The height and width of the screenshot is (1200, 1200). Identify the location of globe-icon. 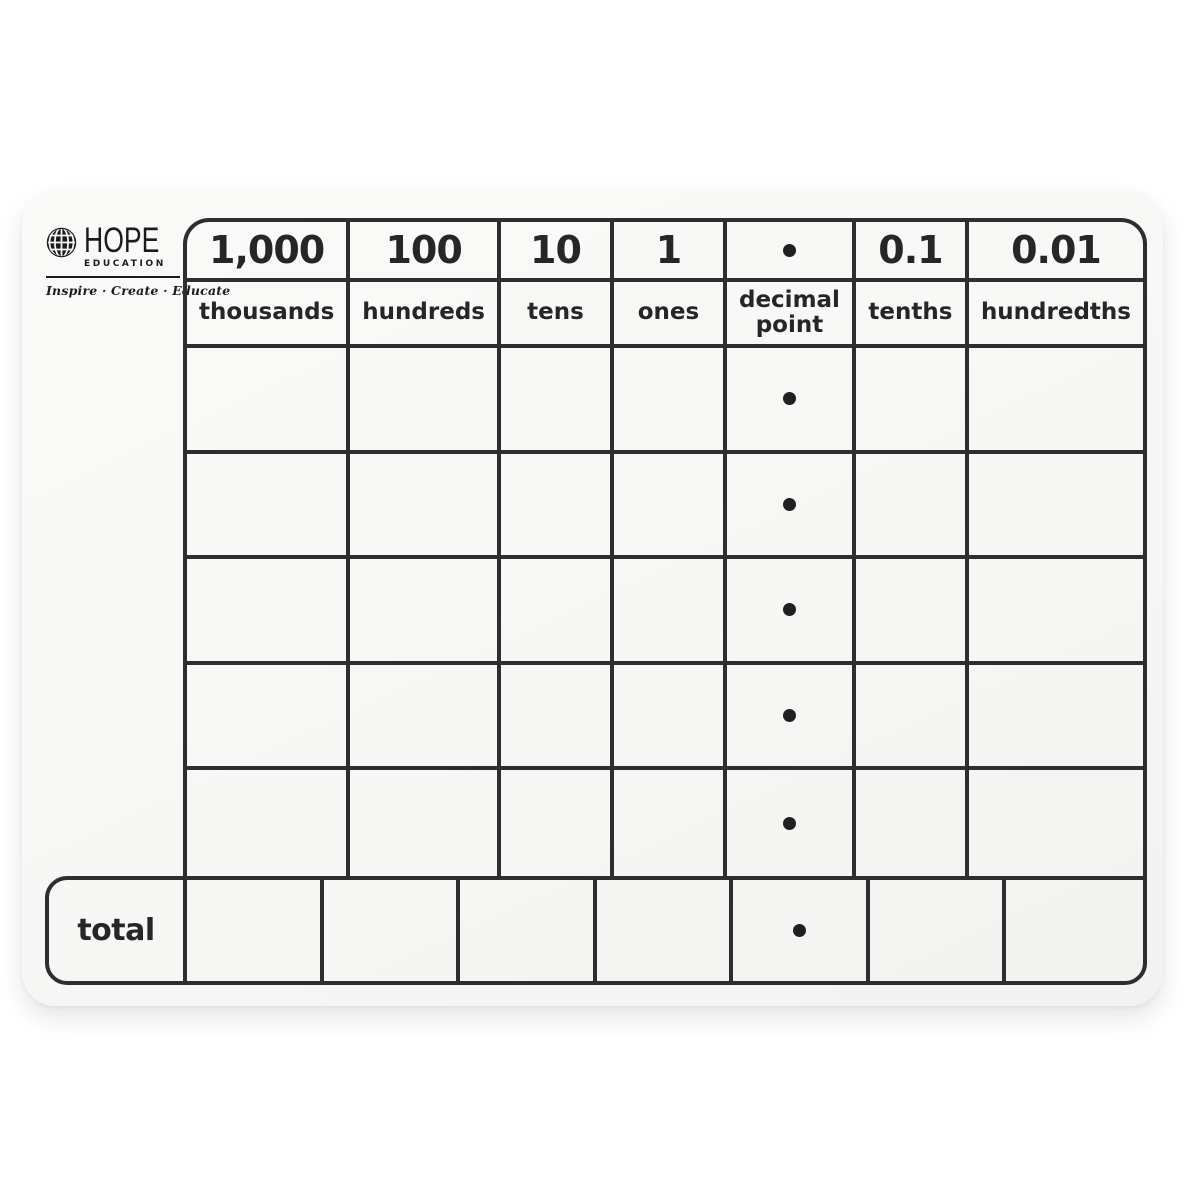
(61, 242).